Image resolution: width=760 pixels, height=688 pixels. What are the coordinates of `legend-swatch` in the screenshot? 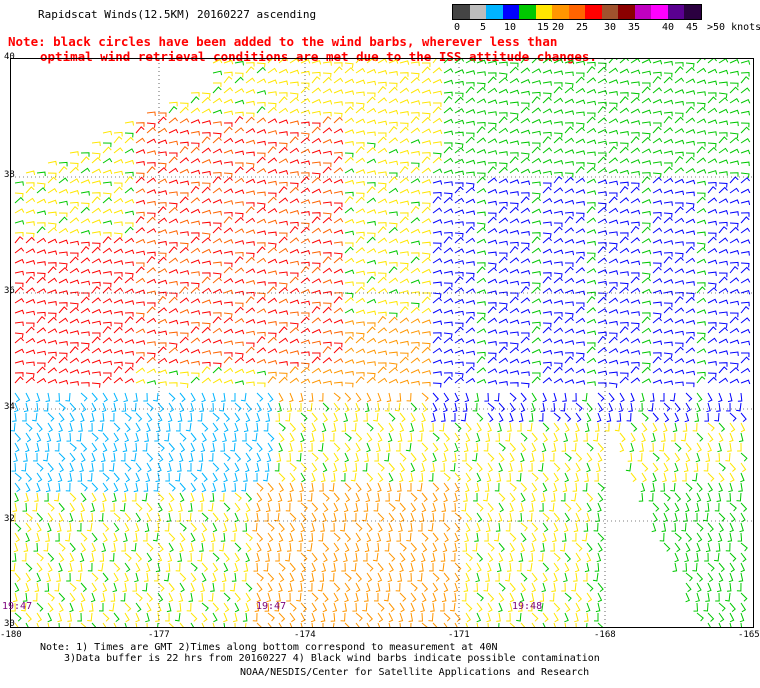 It's located at (642, 12).